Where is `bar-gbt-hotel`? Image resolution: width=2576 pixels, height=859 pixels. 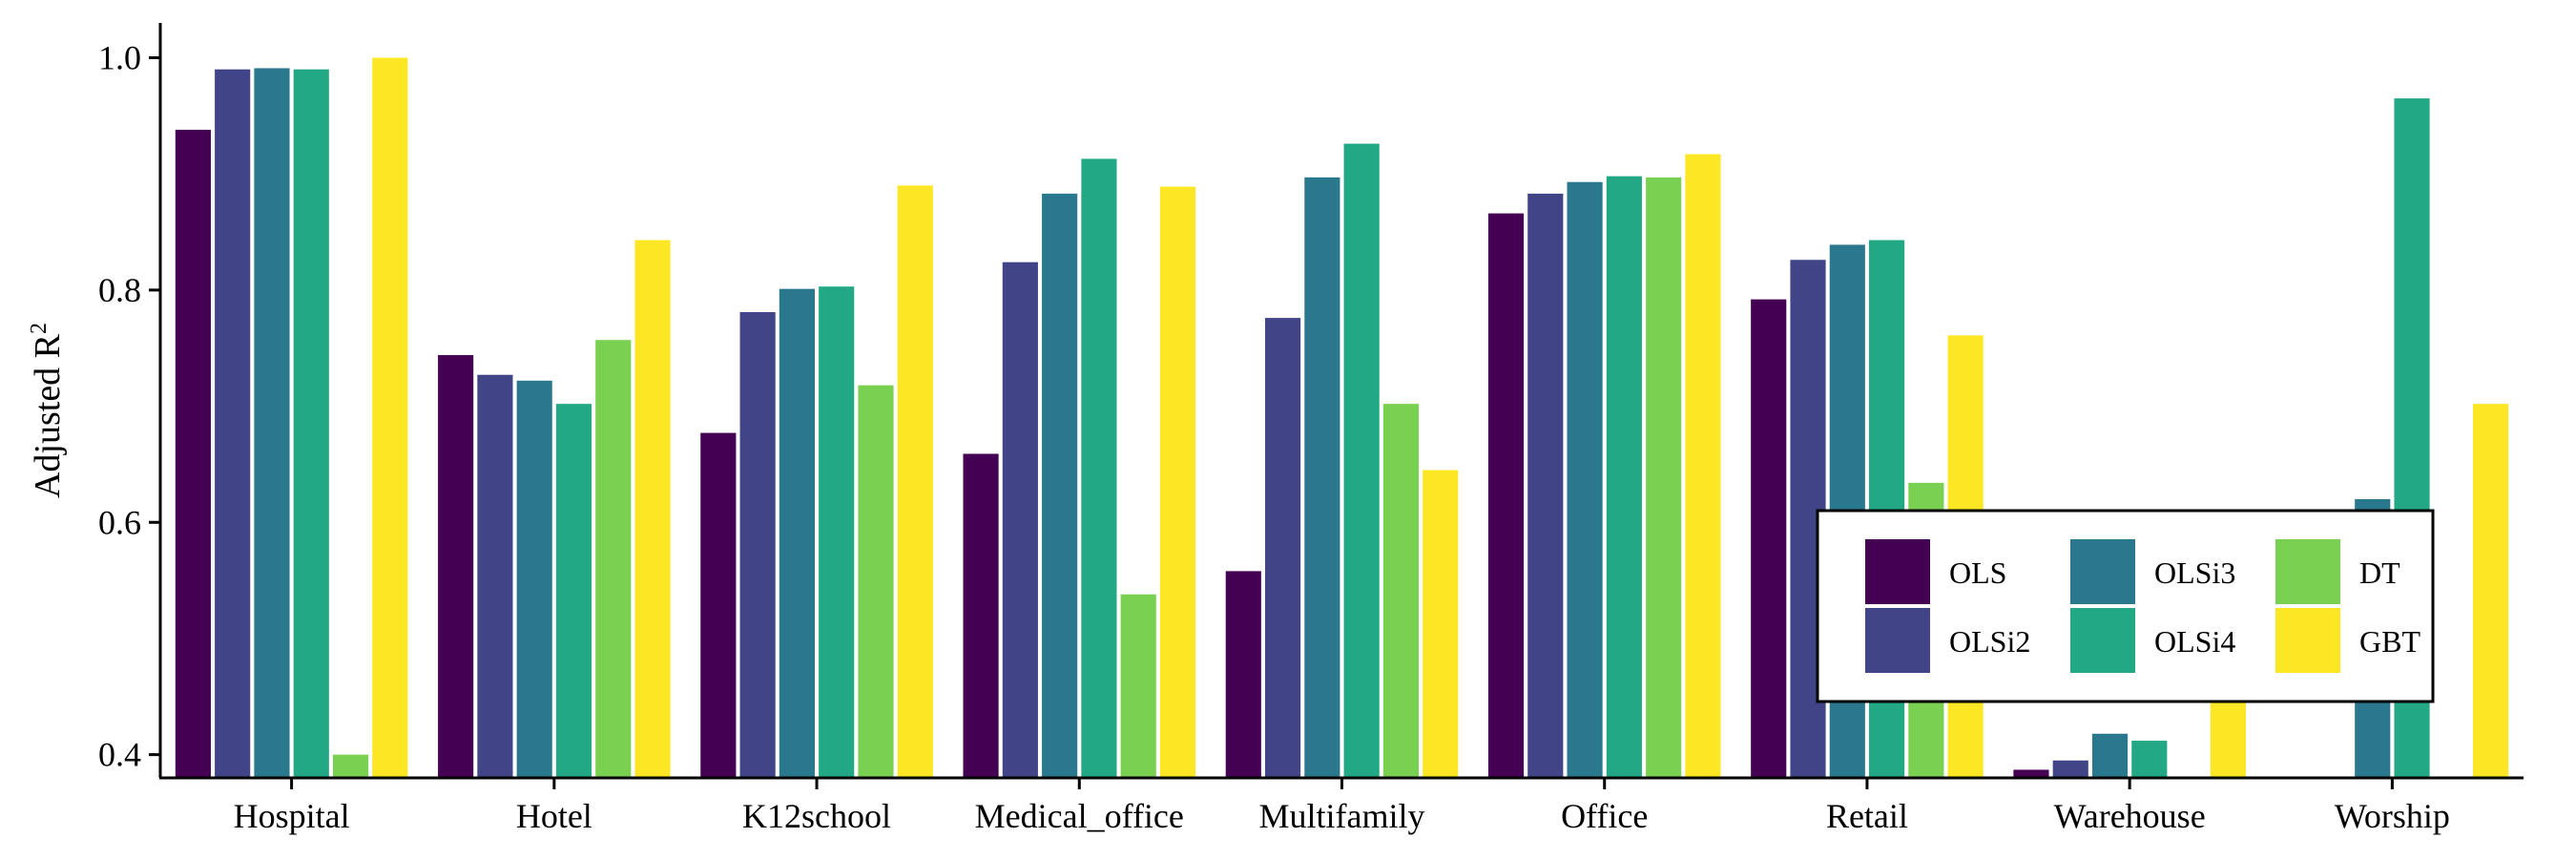
bar-gbt-hotel is located at coordinates (652, 509).